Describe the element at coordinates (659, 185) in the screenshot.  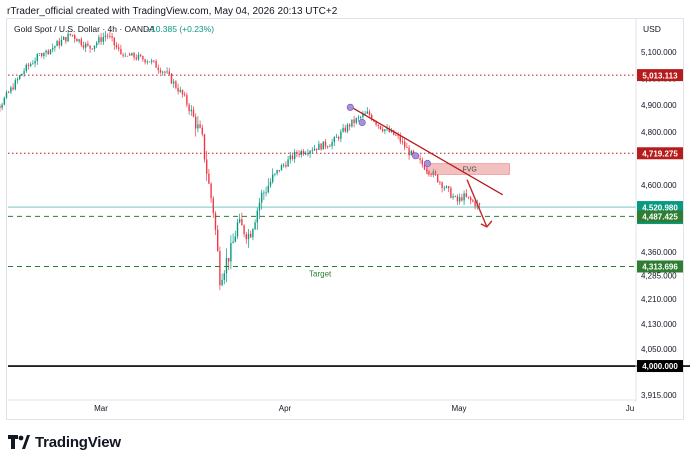
I see `price-tick-label: 4,600.000` at that location.